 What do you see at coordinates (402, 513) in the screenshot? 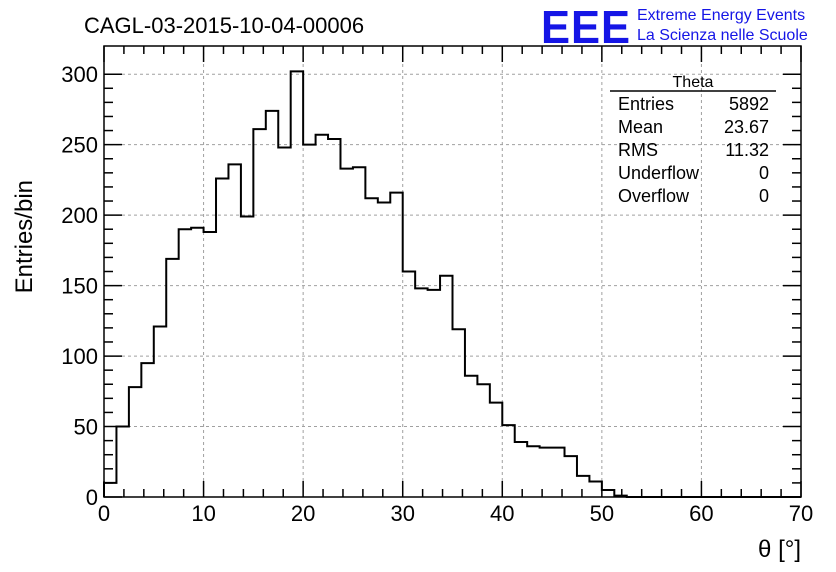
I see `x-tick-label-30: 30` at bounding box center [402, 513].